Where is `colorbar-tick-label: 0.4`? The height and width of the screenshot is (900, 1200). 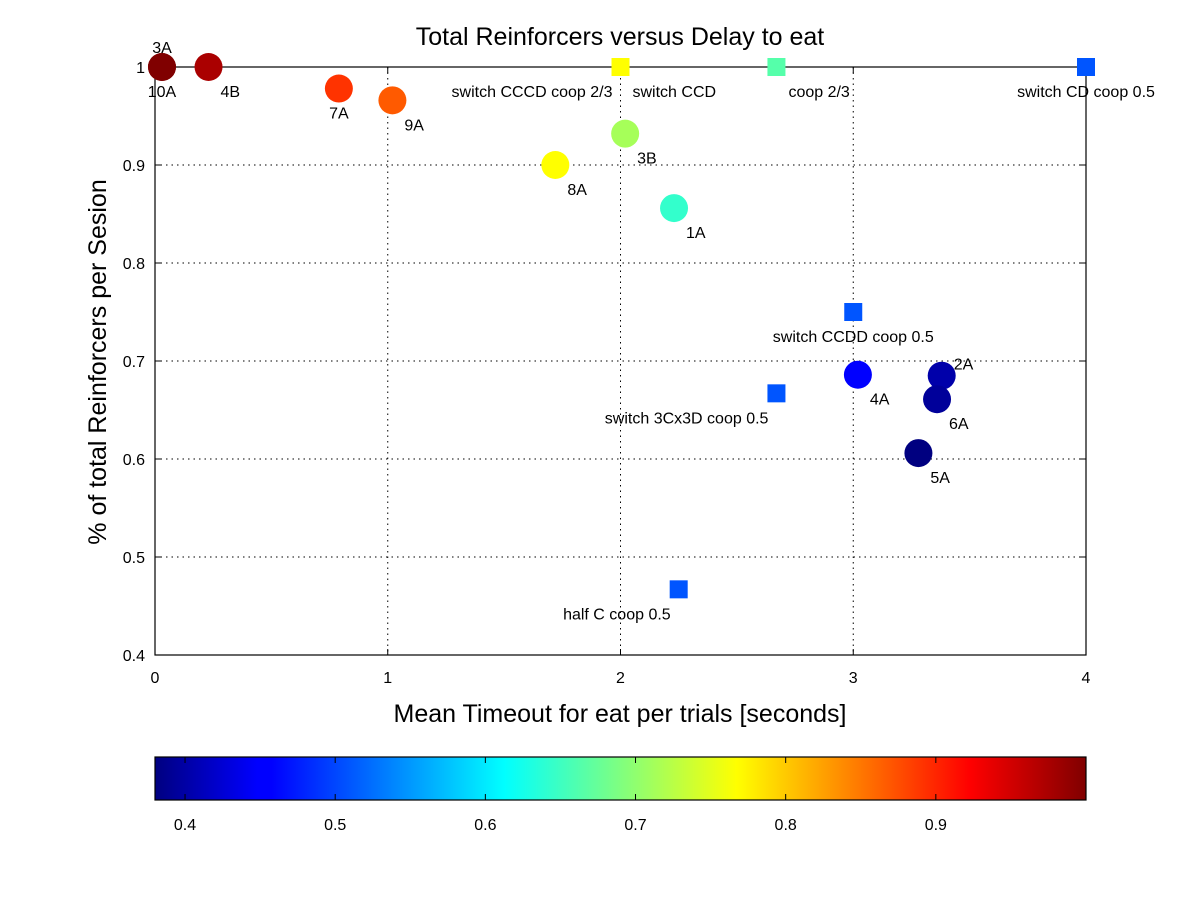
colorbar-tick-label: 0.4 is located at coordinates (185, 825).